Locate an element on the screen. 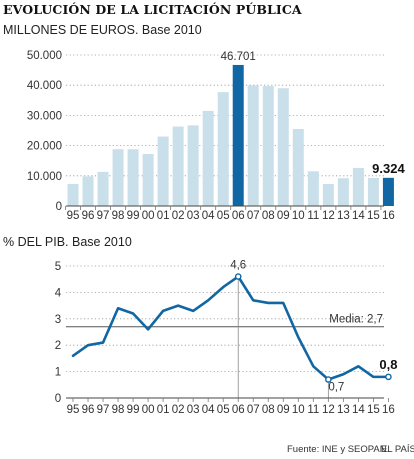  bar-x-tick-label: 10 is located at coordinates (298, 216).